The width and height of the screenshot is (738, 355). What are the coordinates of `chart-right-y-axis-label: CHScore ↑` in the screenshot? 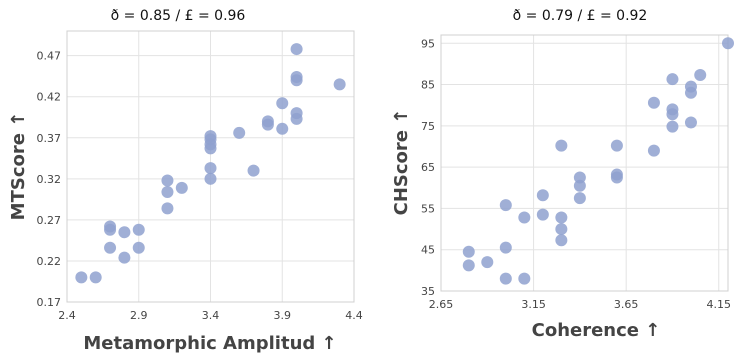 It's located at (401, 162).